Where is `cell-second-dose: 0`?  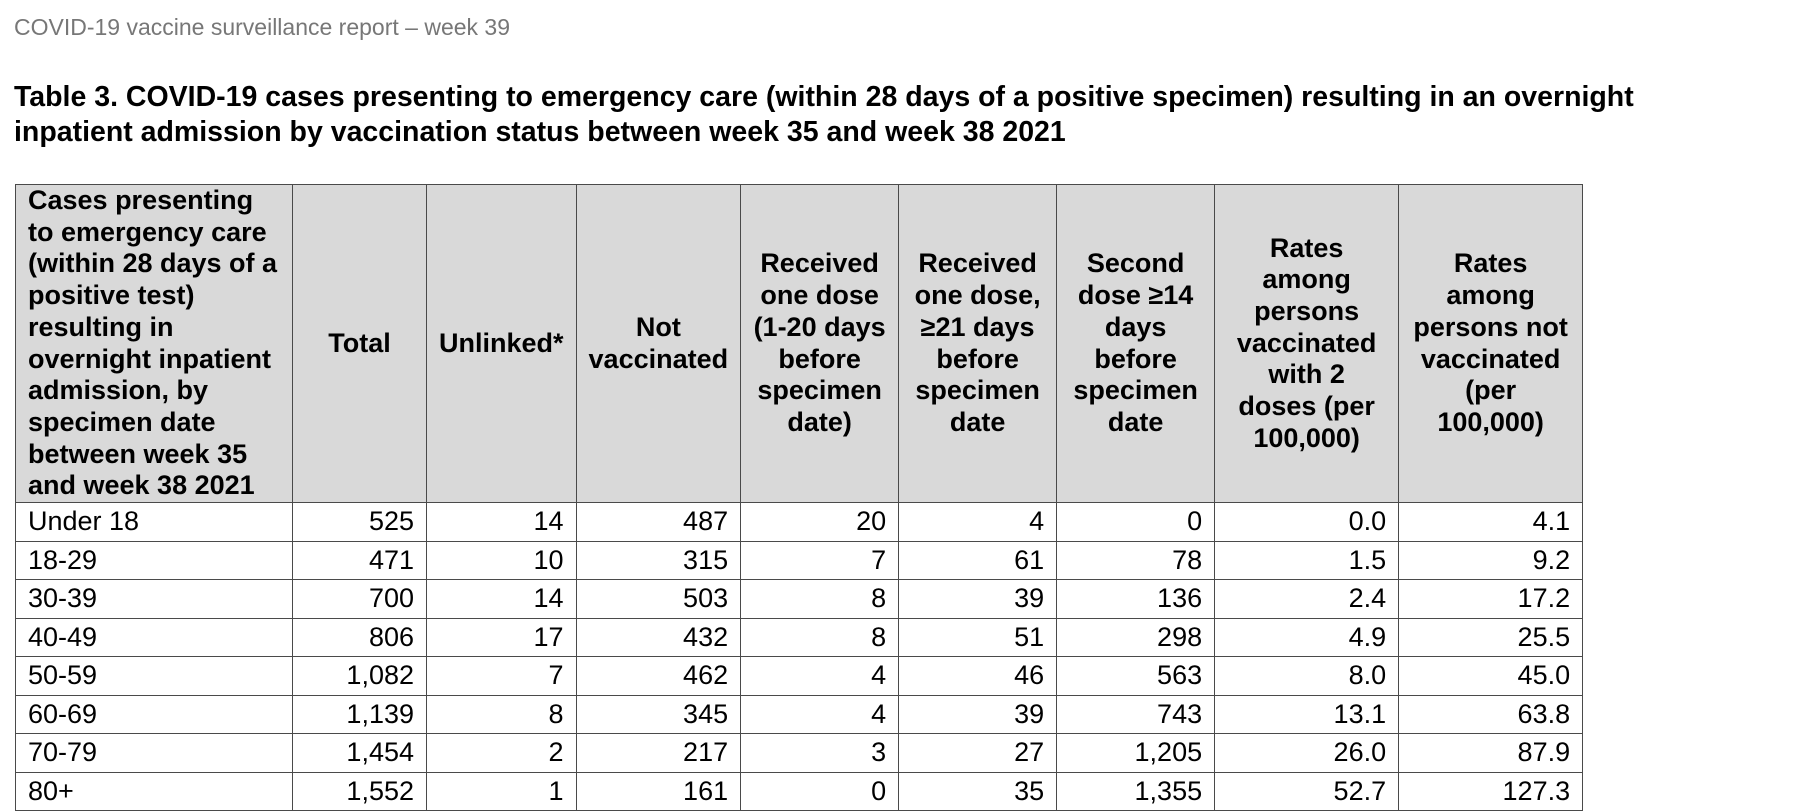 cell-second-dose: 0 is located at coordinates (1136, 522).